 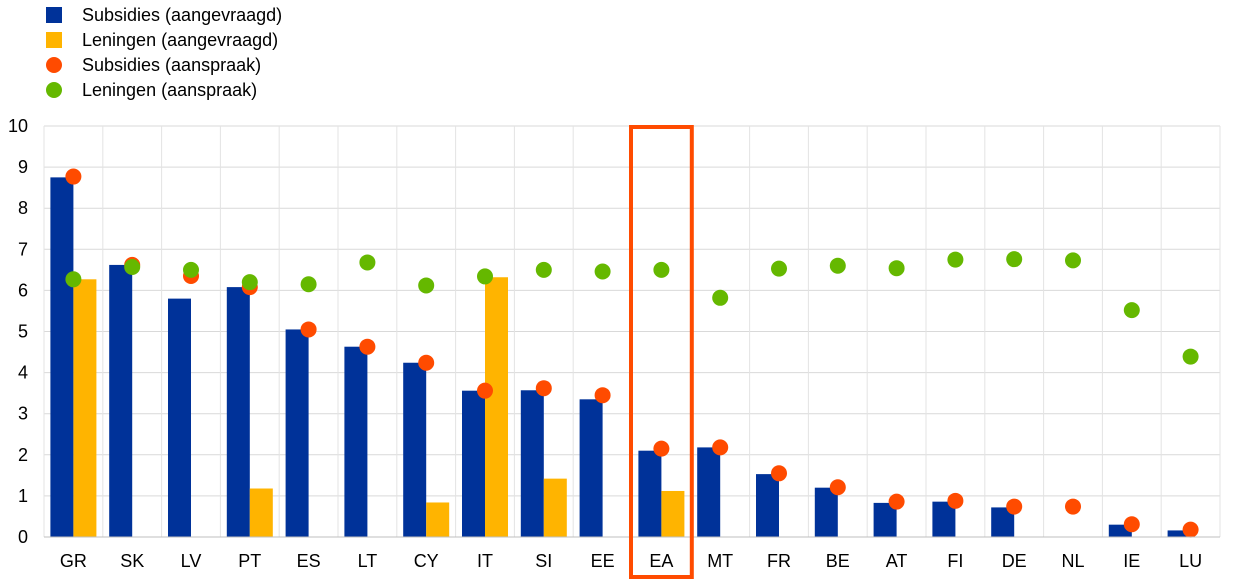 I want to click on x-tick-label: EA, so click(x=661, y=561).